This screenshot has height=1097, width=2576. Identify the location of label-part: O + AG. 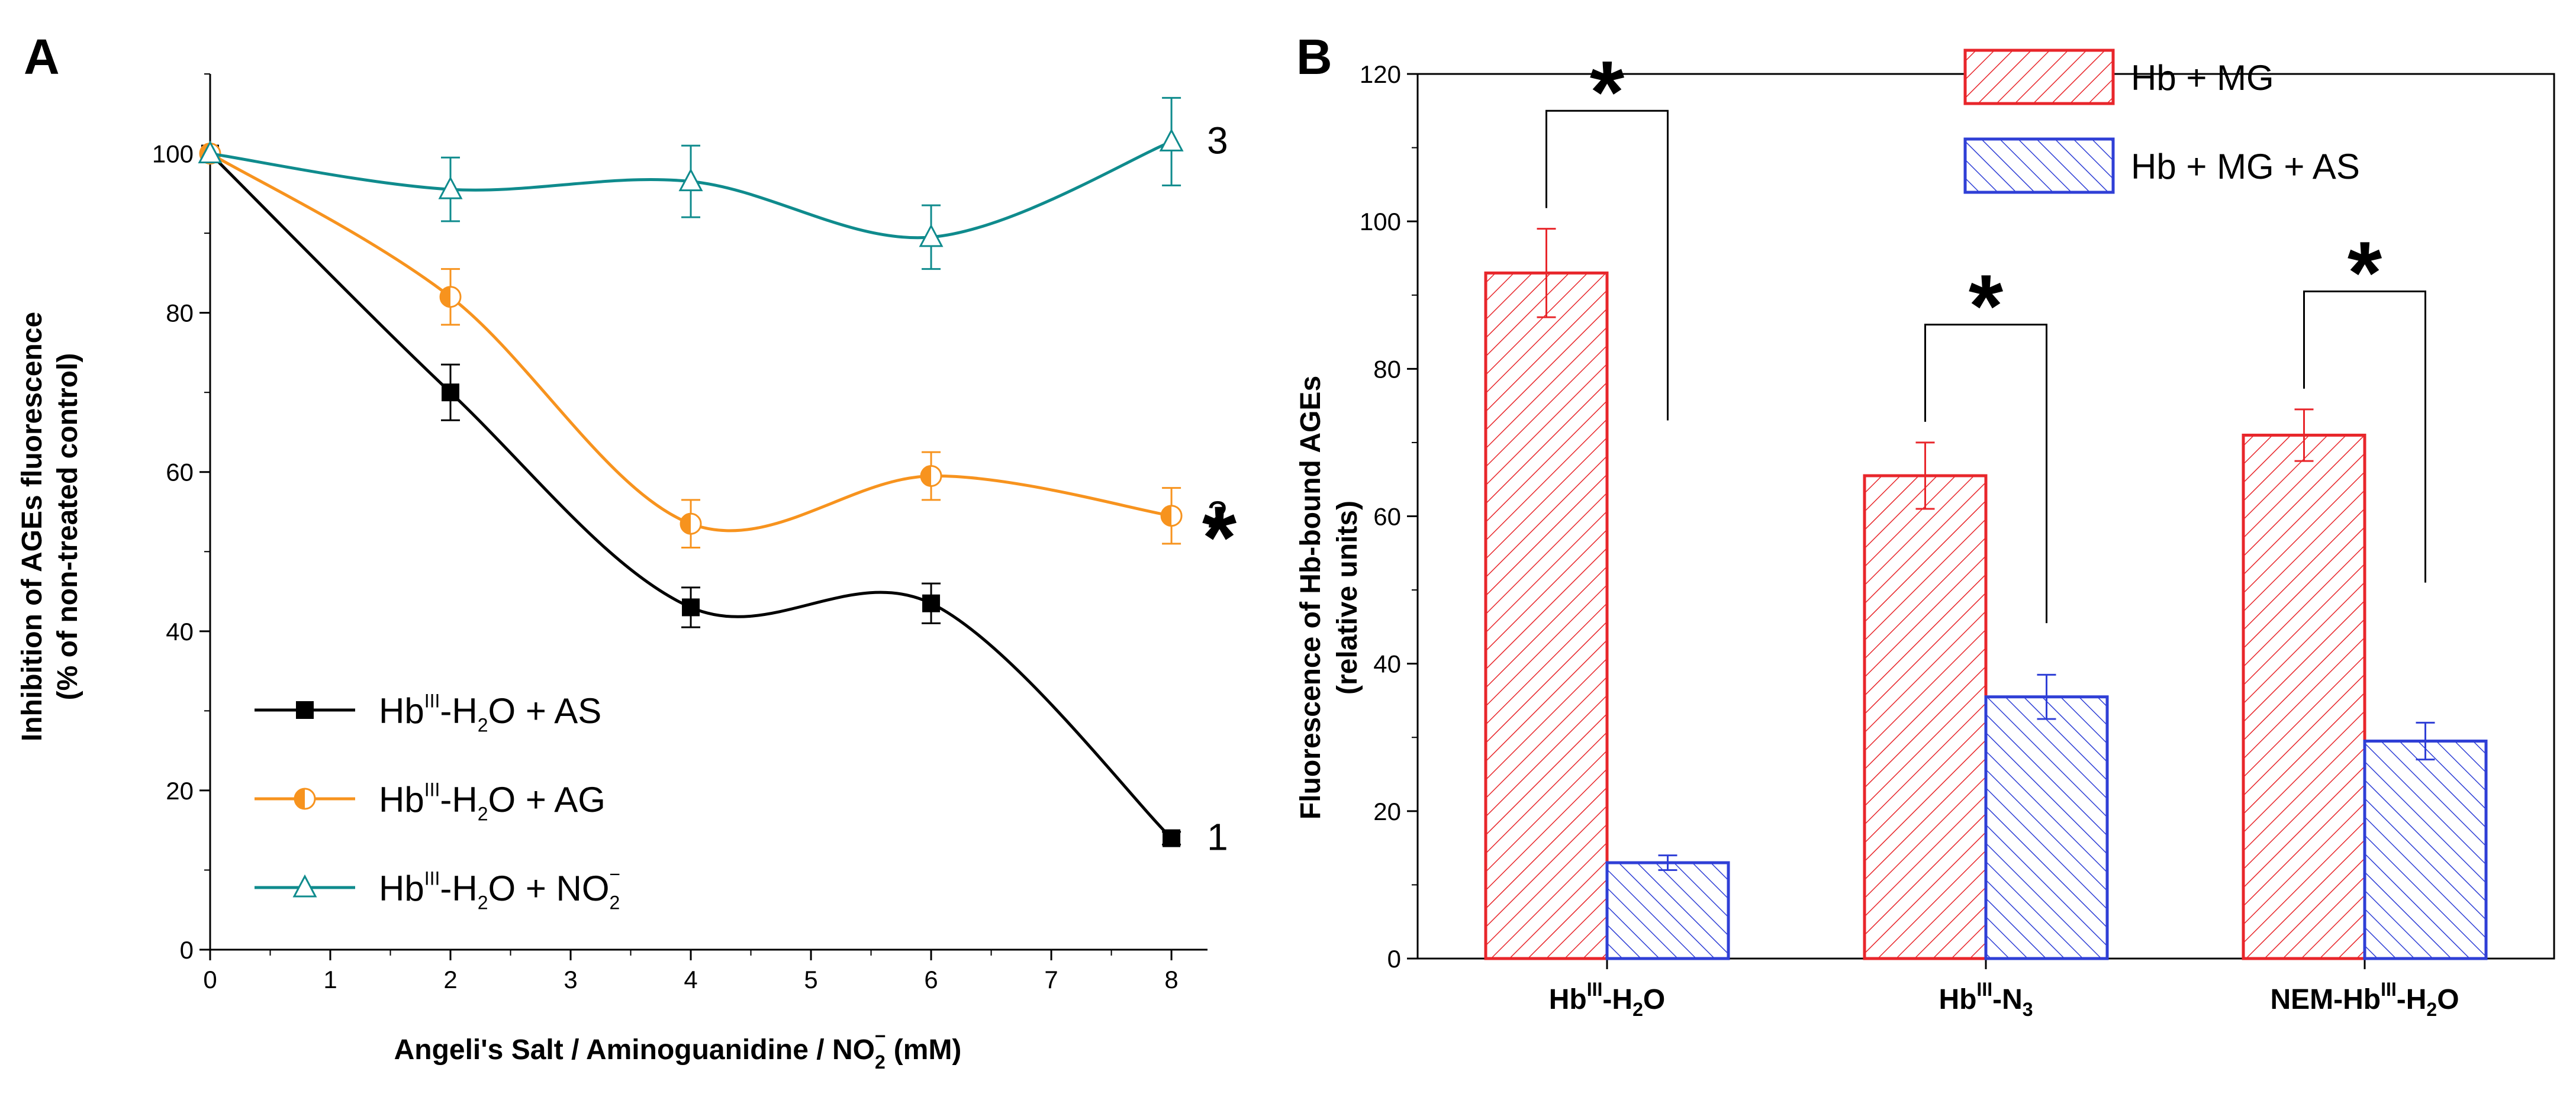
(547, 799).